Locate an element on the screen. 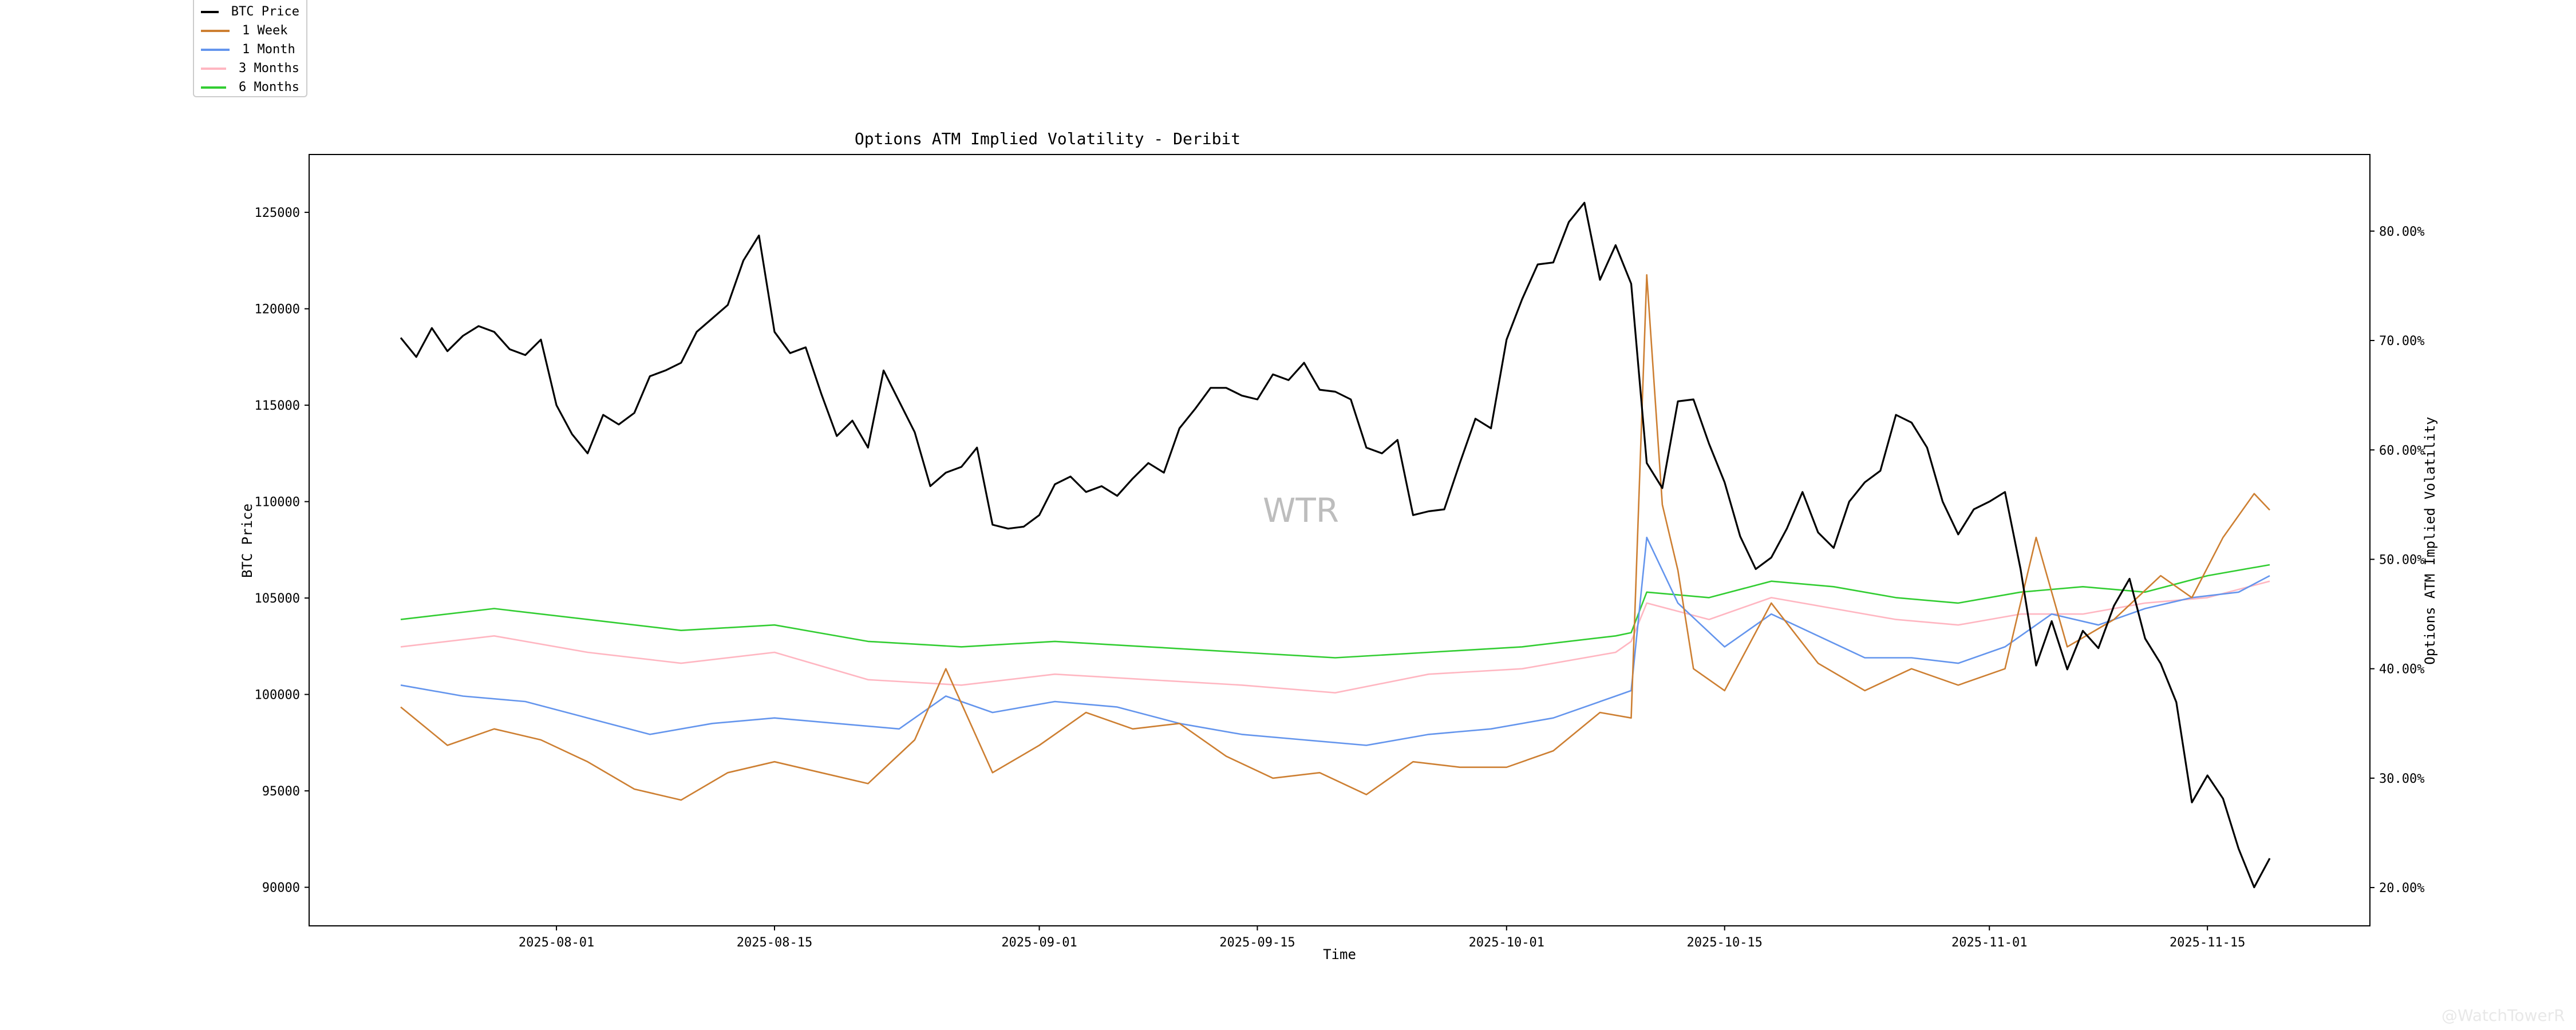  legend-item: 3 Months is located at coordinates (250, 68).